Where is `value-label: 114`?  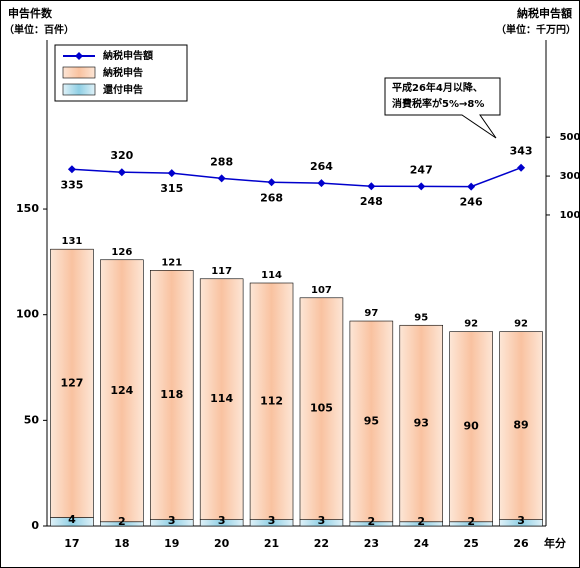 value-label: 114 is located at coordinates (221, 398).